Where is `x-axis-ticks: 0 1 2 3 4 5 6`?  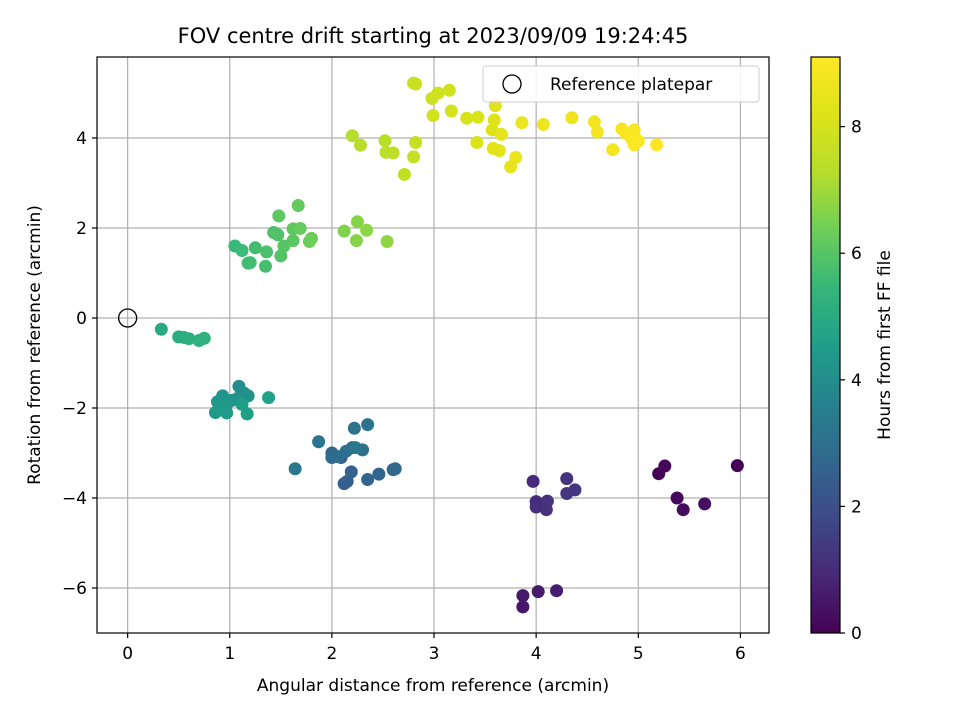 x-axis-ticks: 0 1 2 3 4 5 6 is located at coordinates (434, 648).